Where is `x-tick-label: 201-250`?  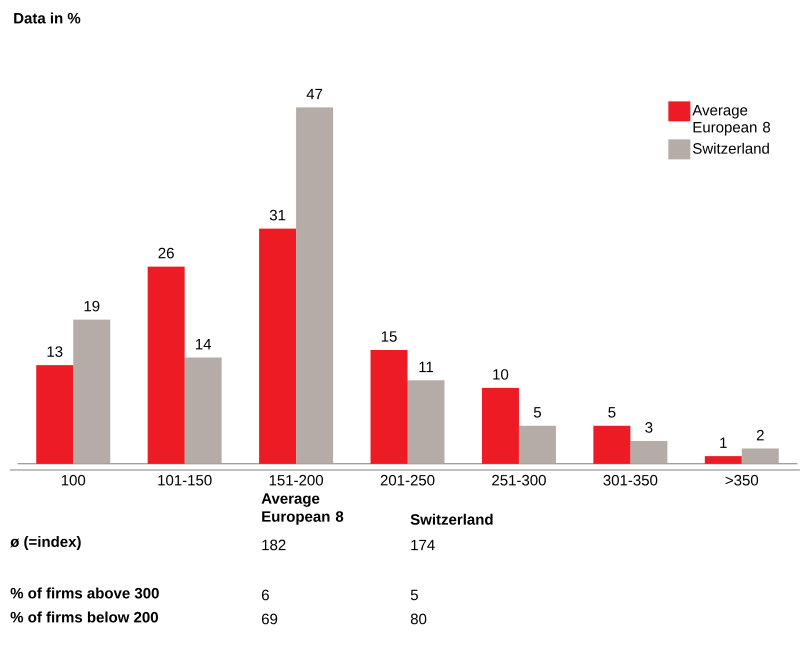 x-tick-label: 201-250 is located at coordinates (407, 480).